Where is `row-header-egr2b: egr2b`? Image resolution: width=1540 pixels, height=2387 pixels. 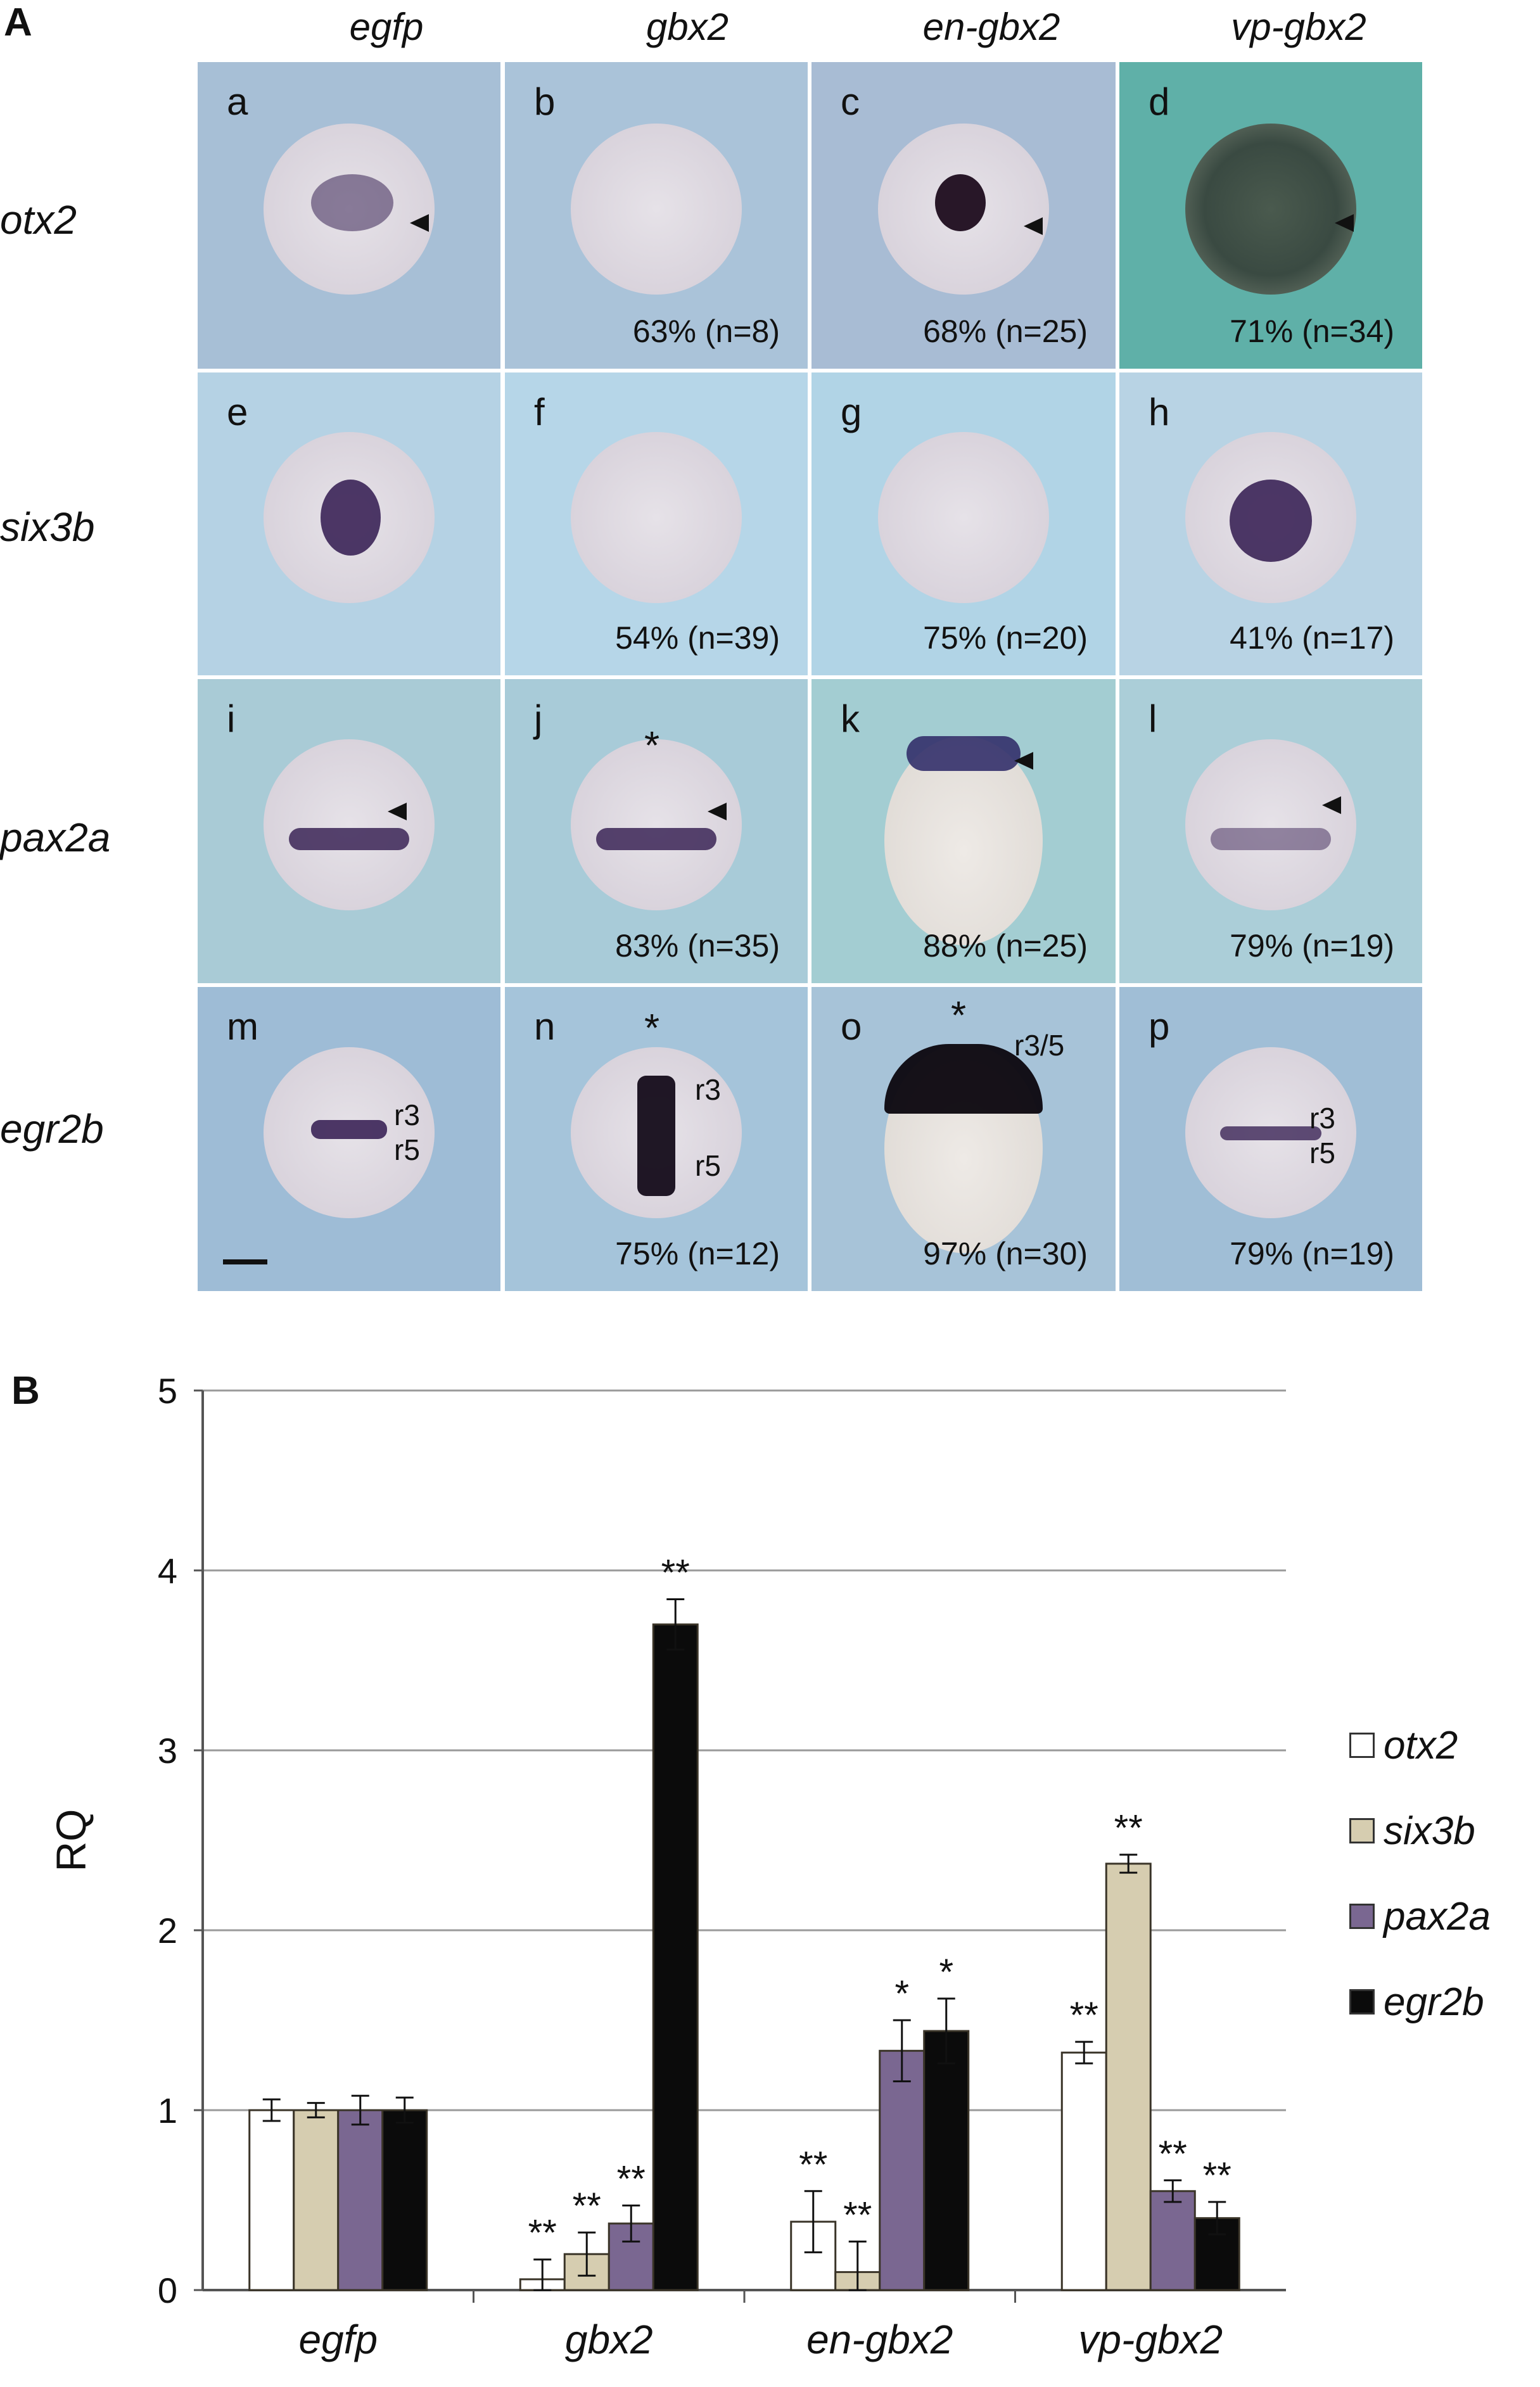 row-header-egr2b: egr2b is located at coordinates (52, 1129).